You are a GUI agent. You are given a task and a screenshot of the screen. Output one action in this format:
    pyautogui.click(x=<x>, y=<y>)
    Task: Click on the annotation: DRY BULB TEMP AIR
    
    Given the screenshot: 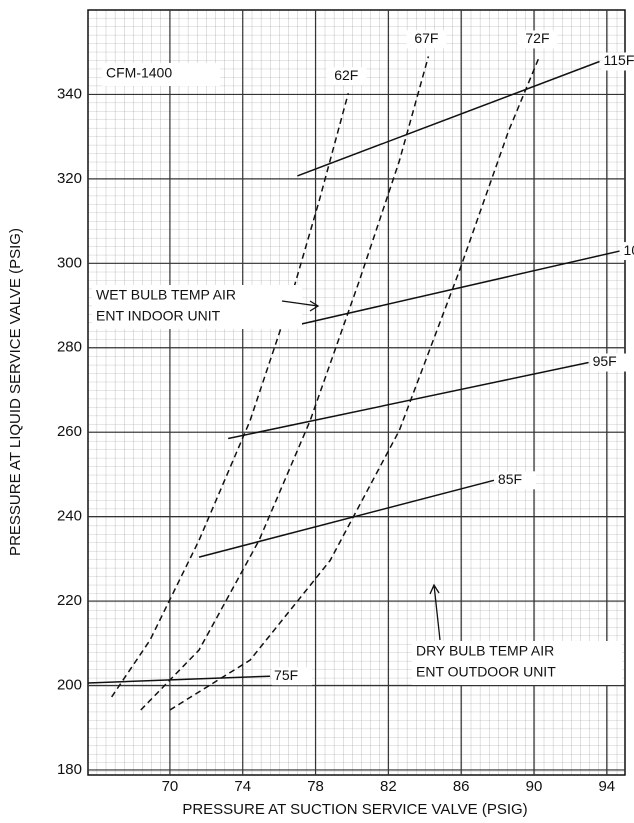 What is the action you would take?
    pyautogui.click(x=485, y=651)
    